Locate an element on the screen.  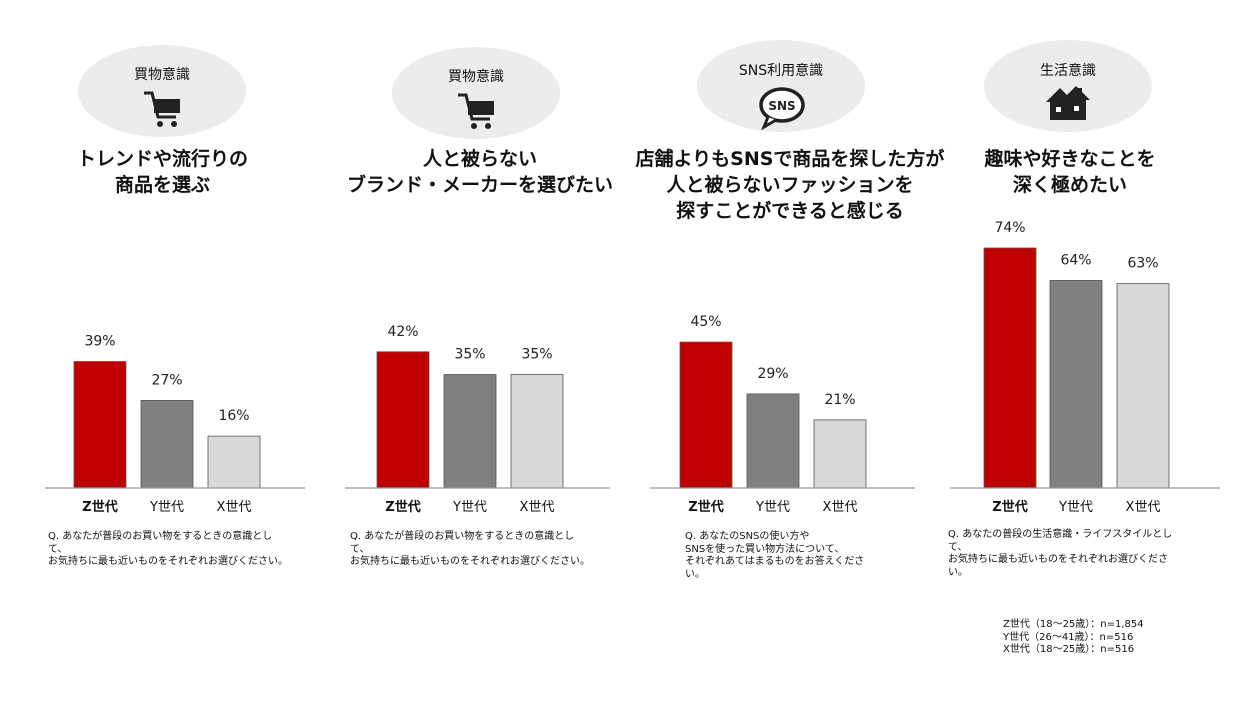
headline: トレンドや流行りの 商品を選ぶ is located at coordinates (162, 172).